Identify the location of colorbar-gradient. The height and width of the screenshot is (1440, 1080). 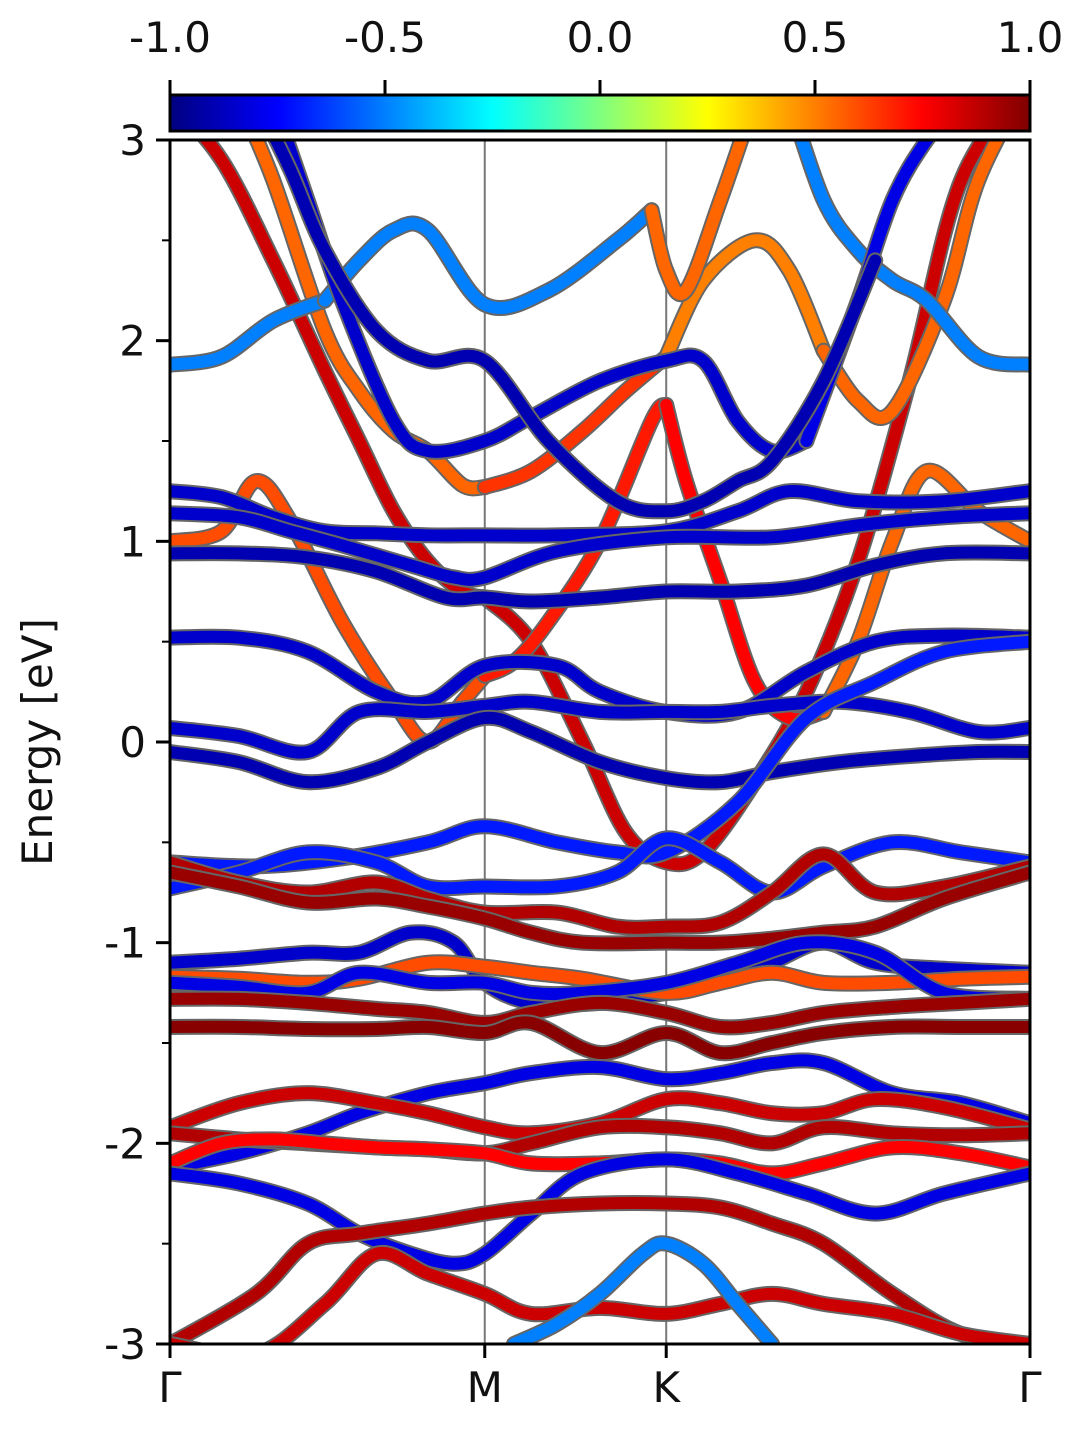
(600, 113).